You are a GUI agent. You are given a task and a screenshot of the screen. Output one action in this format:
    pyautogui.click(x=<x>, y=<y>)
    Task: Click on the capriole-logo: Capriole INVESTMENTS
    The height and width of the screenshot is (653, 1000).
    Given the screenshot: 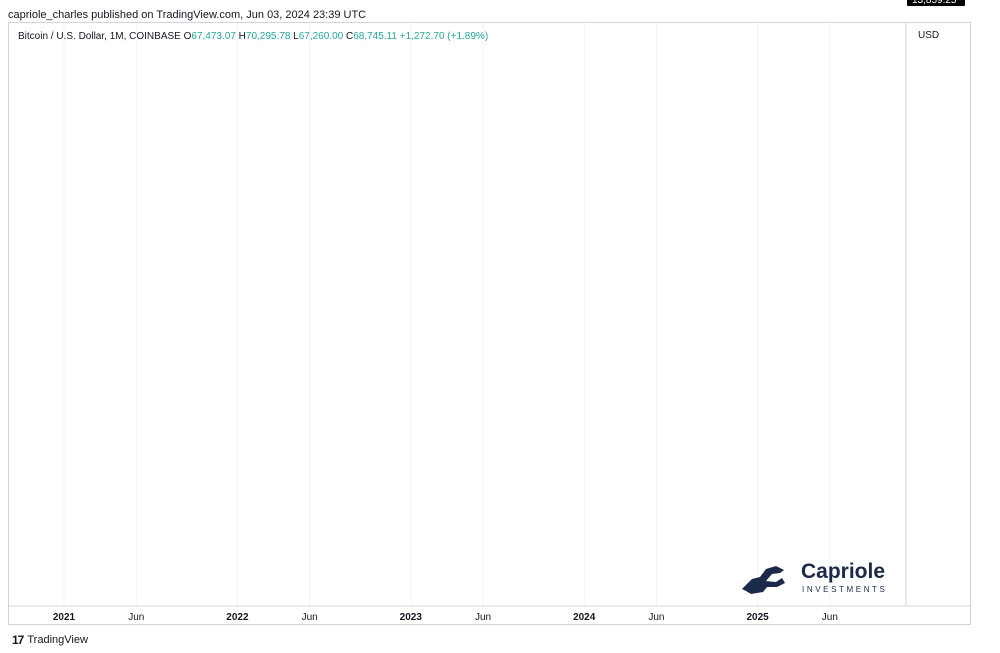 What is the action you would take?
    pyautogui.click(x=815, y=577)
    